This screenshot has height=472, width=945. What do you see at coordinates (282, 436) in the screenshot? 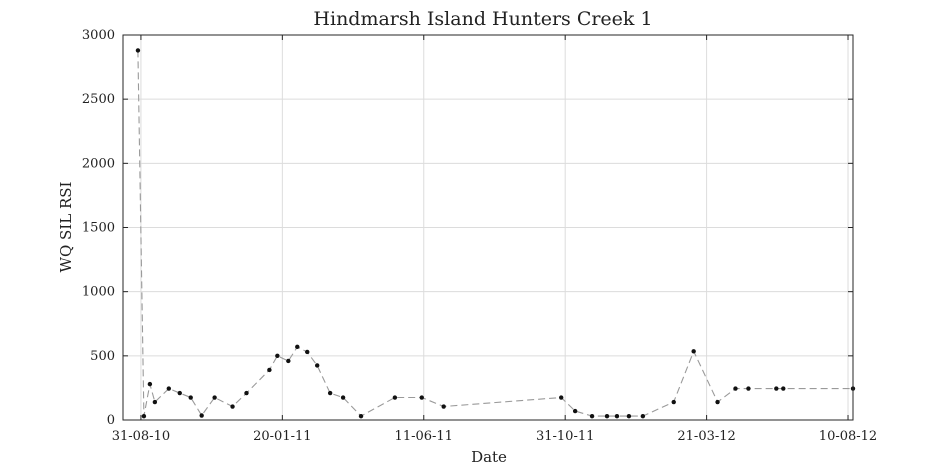
I see `x-tick-label: 20-01-11` at bounding box center [282, 436].